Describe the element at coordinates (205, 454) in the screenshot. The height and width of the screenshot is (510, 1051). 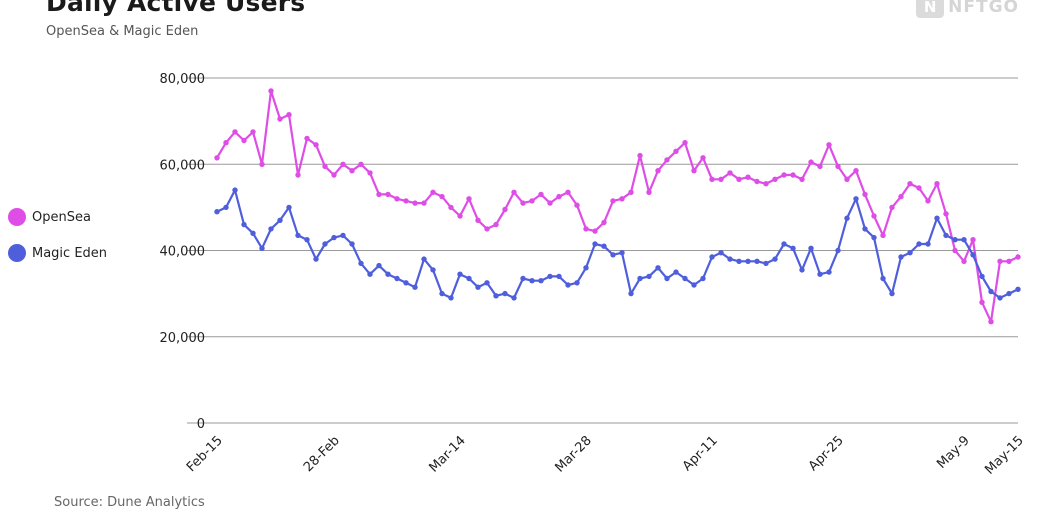
I see `x-tick-label-0: Feb-15` at that location.